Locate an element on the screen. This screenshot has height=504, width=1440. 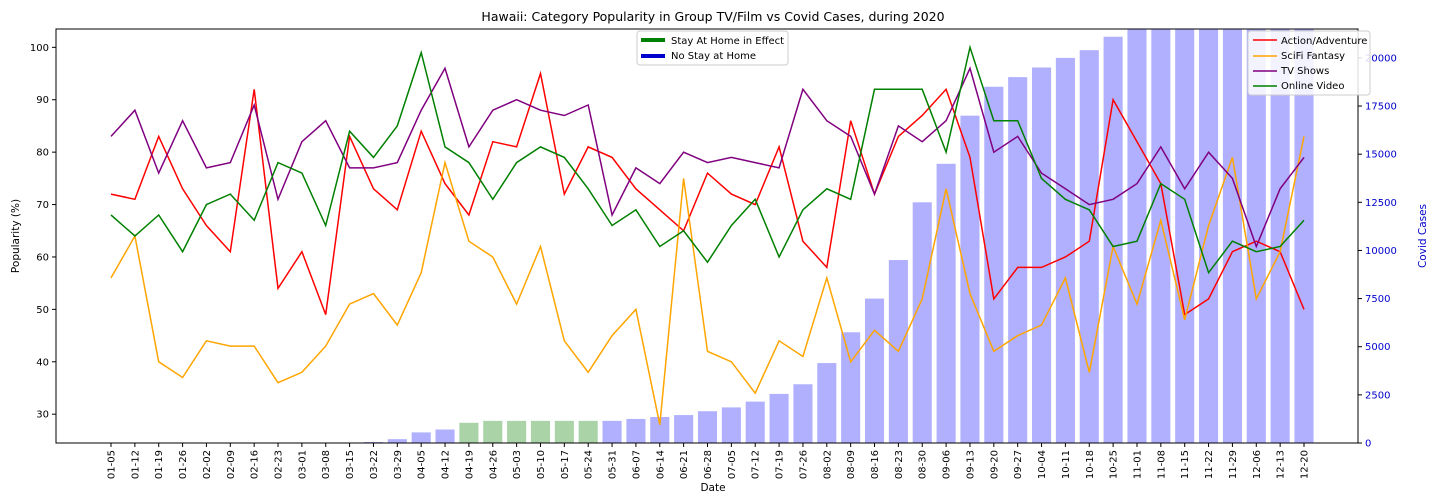
x-tick-label: 06-07 is located at coordinates (636, 464).